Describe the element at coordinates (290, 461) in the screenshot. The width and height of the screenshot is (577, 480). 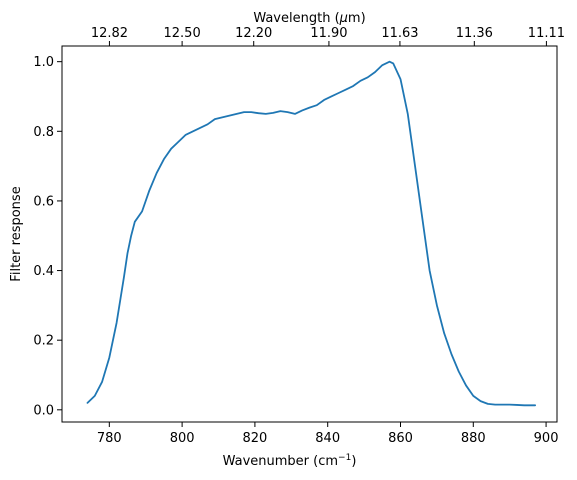
I see `x-axis-label: Wavenumber (cm−1)` at that location.